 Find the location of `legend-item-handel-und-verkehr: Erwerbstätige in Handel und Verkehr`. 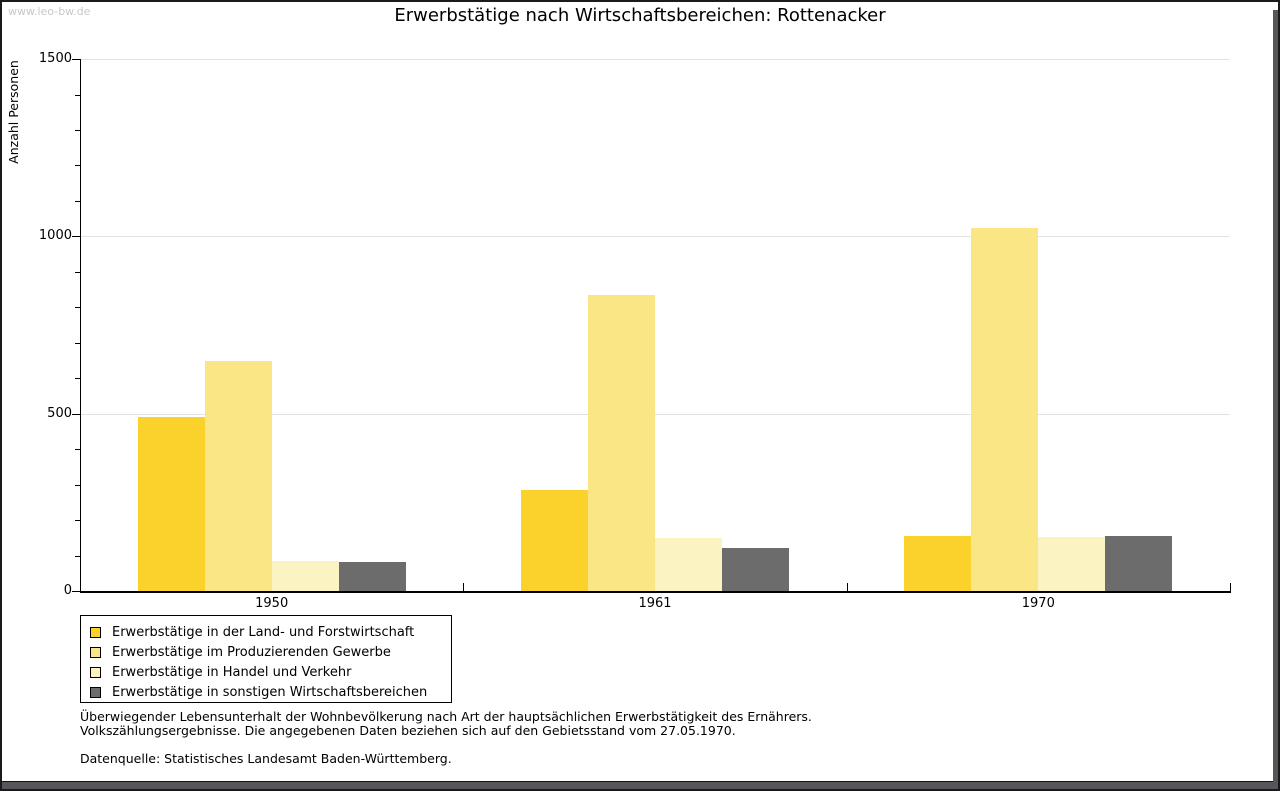

legend-item-handel-und-verkehr: Erwerbstätige in Handel und Verkehr is located at coordinates (270, 672).